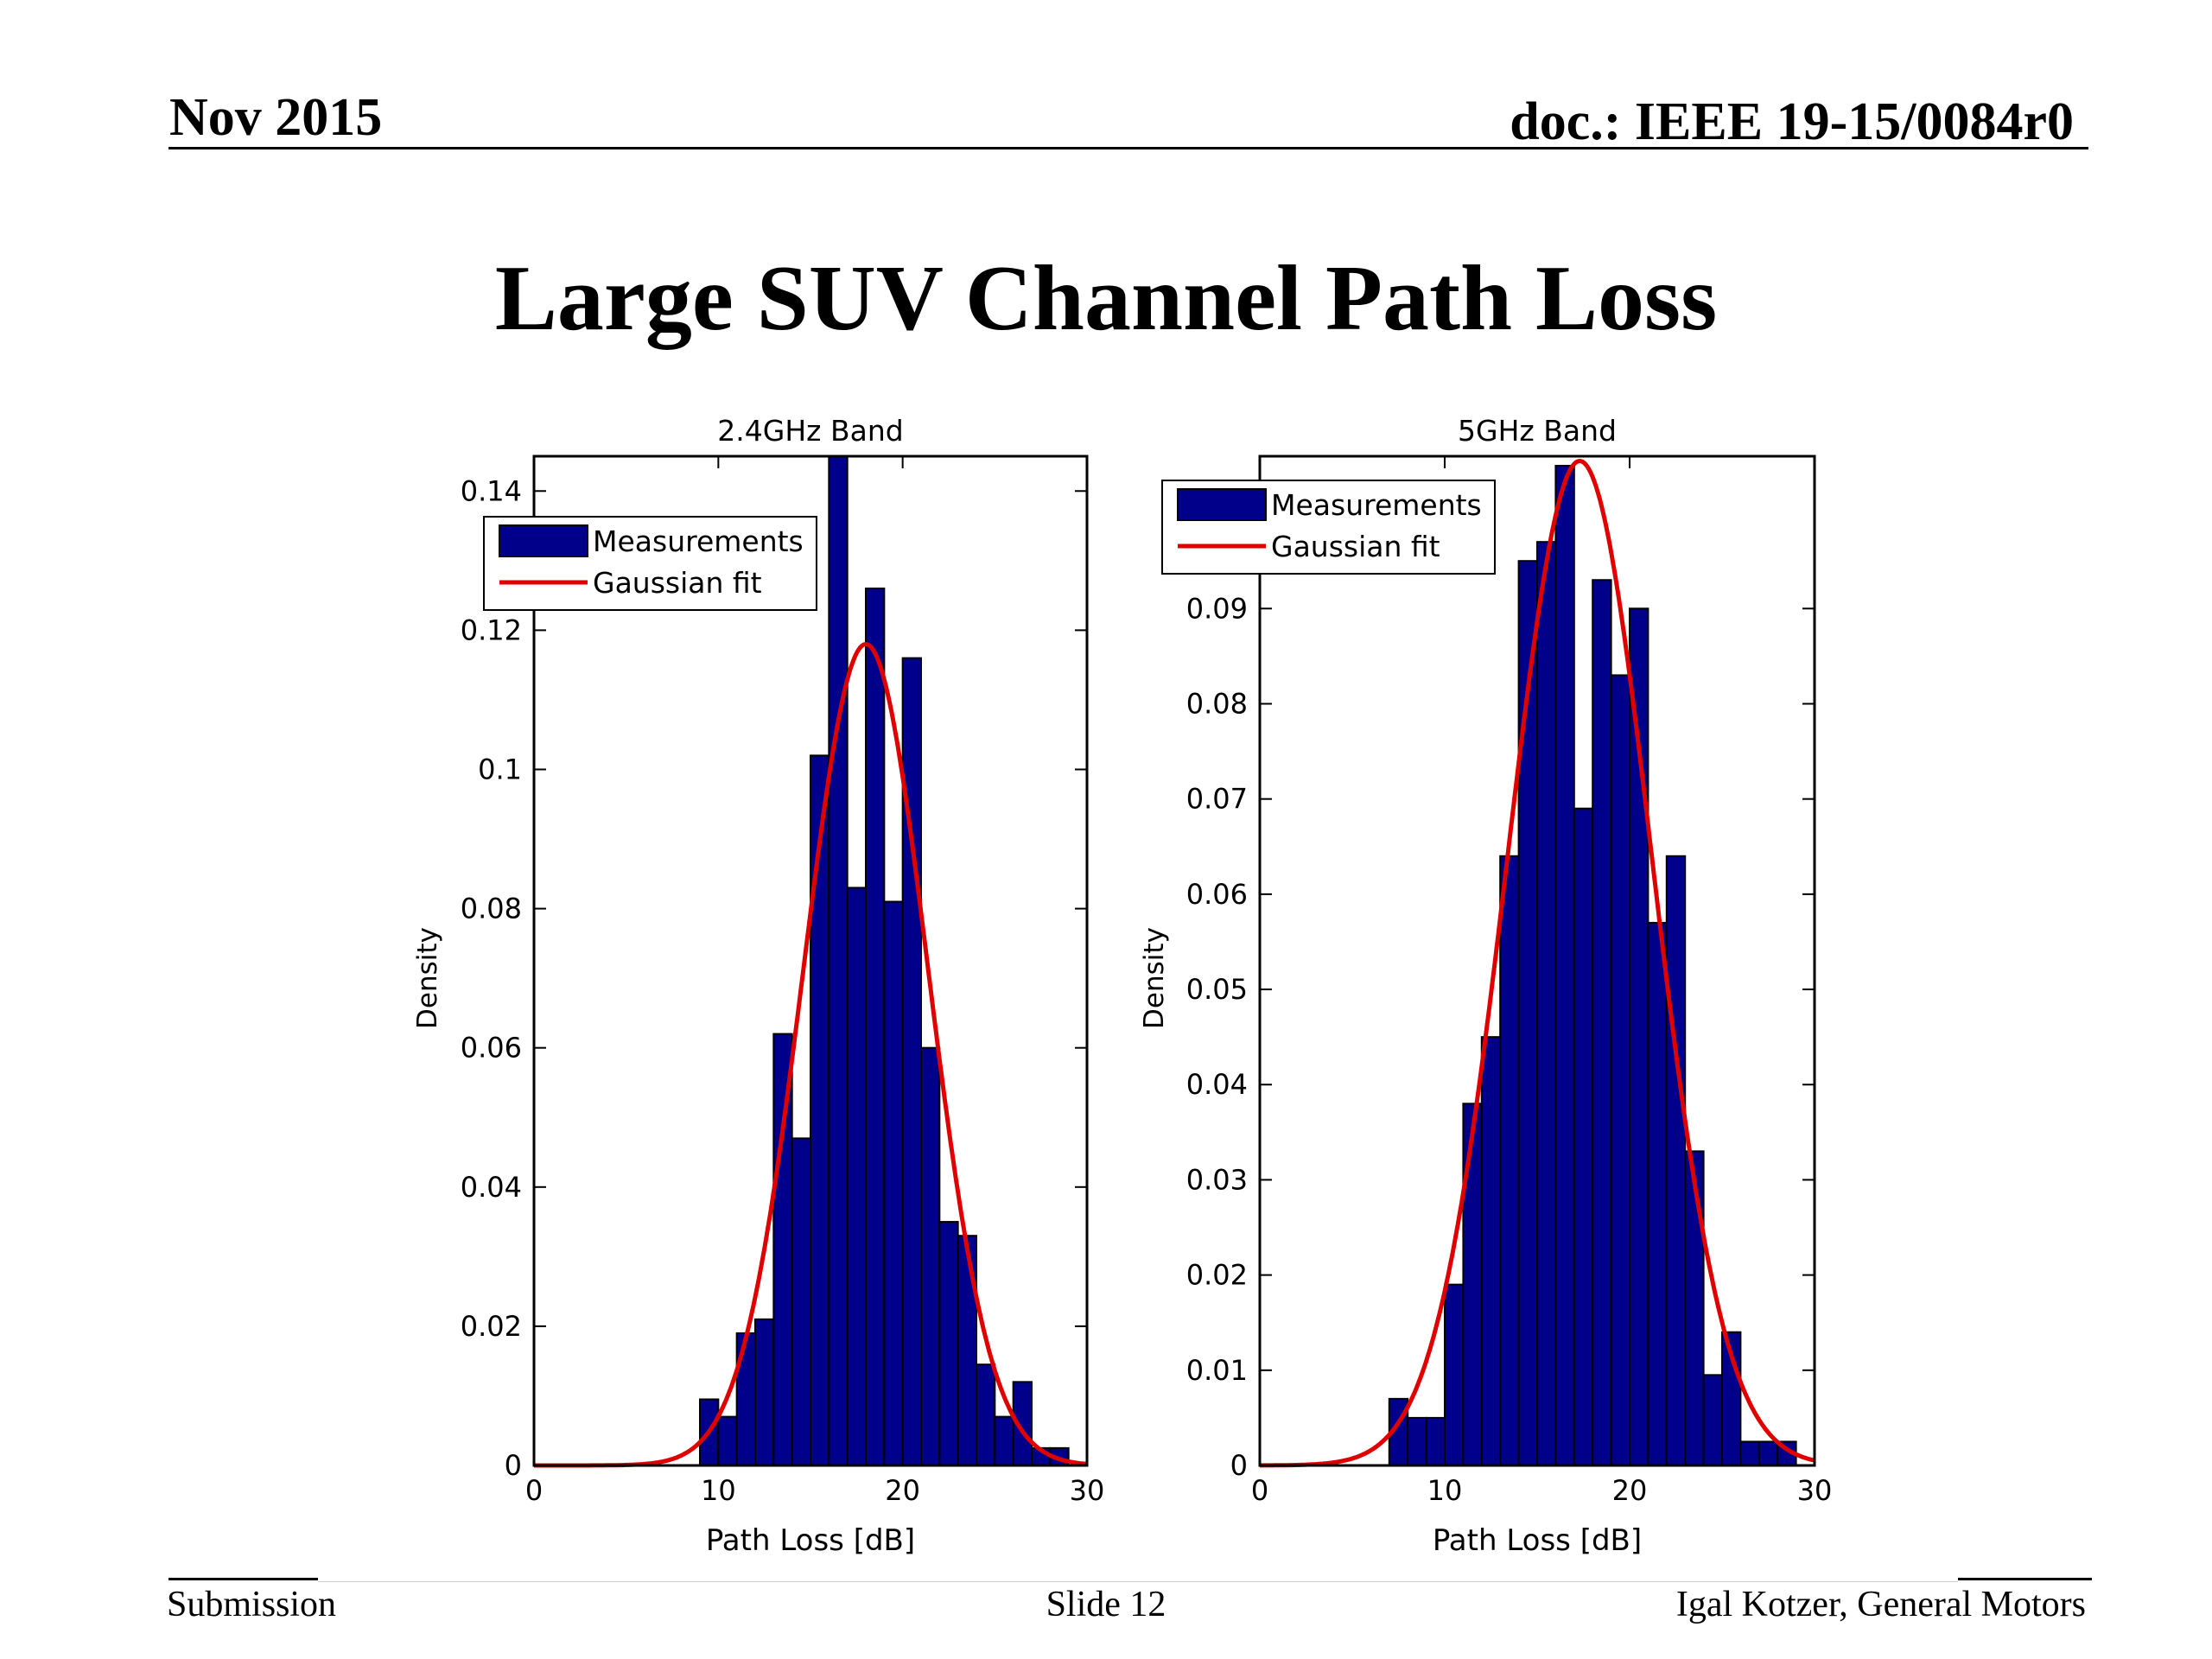 This screenshot has height=1659, width=2212. Describe the element at coordinates (1106, 298) in the screenshot. I see `slide-title: Large SUV Channel Path Loss` at that location.